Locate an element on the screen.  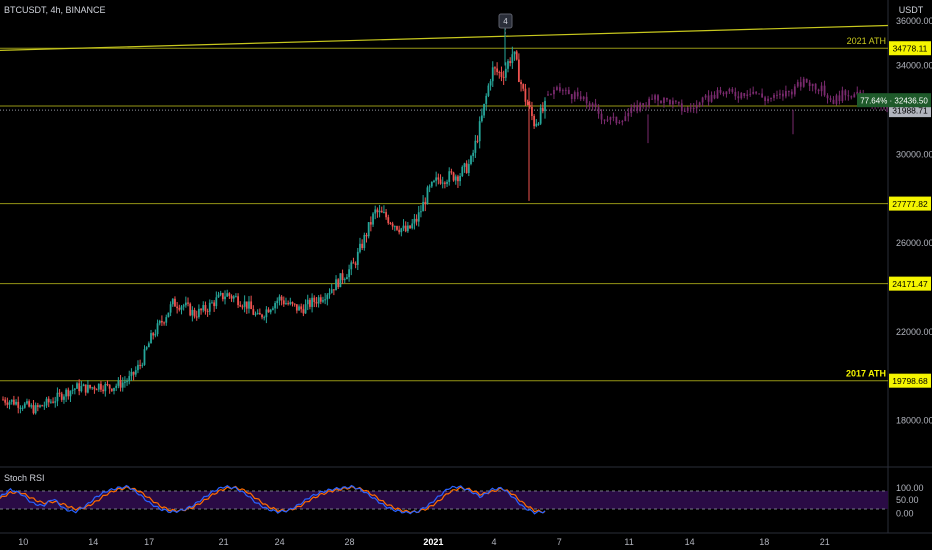
level-price-tag is located at coordinates (910, 48).